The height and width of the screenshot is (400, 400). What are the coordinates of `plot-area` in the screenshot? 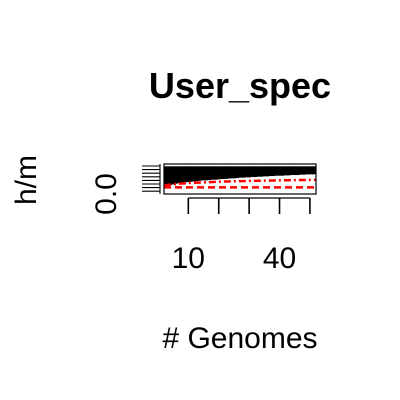 It's located at (240, 179).